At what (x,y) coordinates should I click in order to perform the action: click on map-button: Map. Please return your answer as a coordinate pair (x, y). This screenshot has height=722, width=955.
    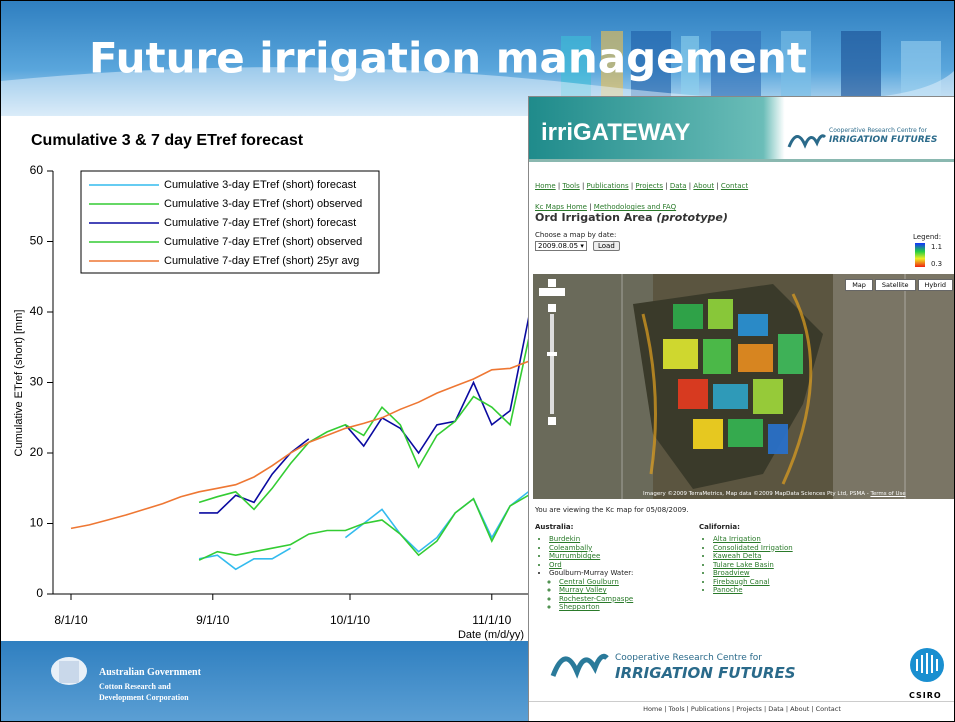
    Looking at the image, I should click on (859, 285).